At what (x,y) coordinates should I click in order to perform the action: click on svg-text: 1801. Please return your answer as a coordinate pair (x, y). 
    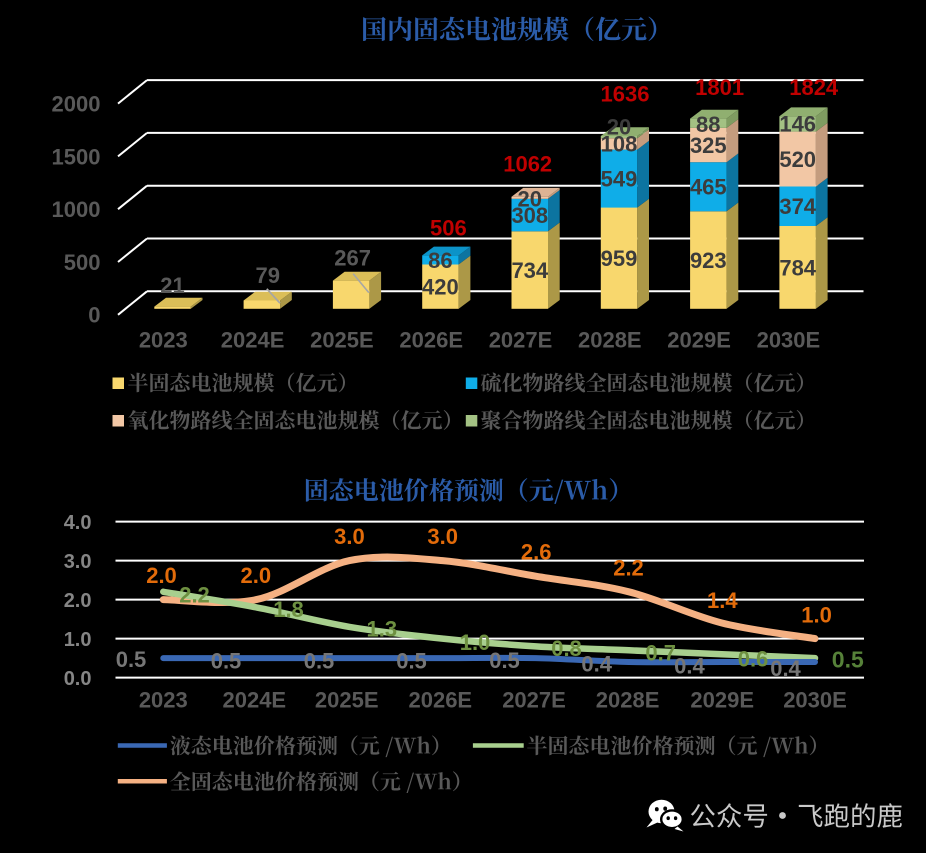
    Looking at the image, I should click on (719, 87).